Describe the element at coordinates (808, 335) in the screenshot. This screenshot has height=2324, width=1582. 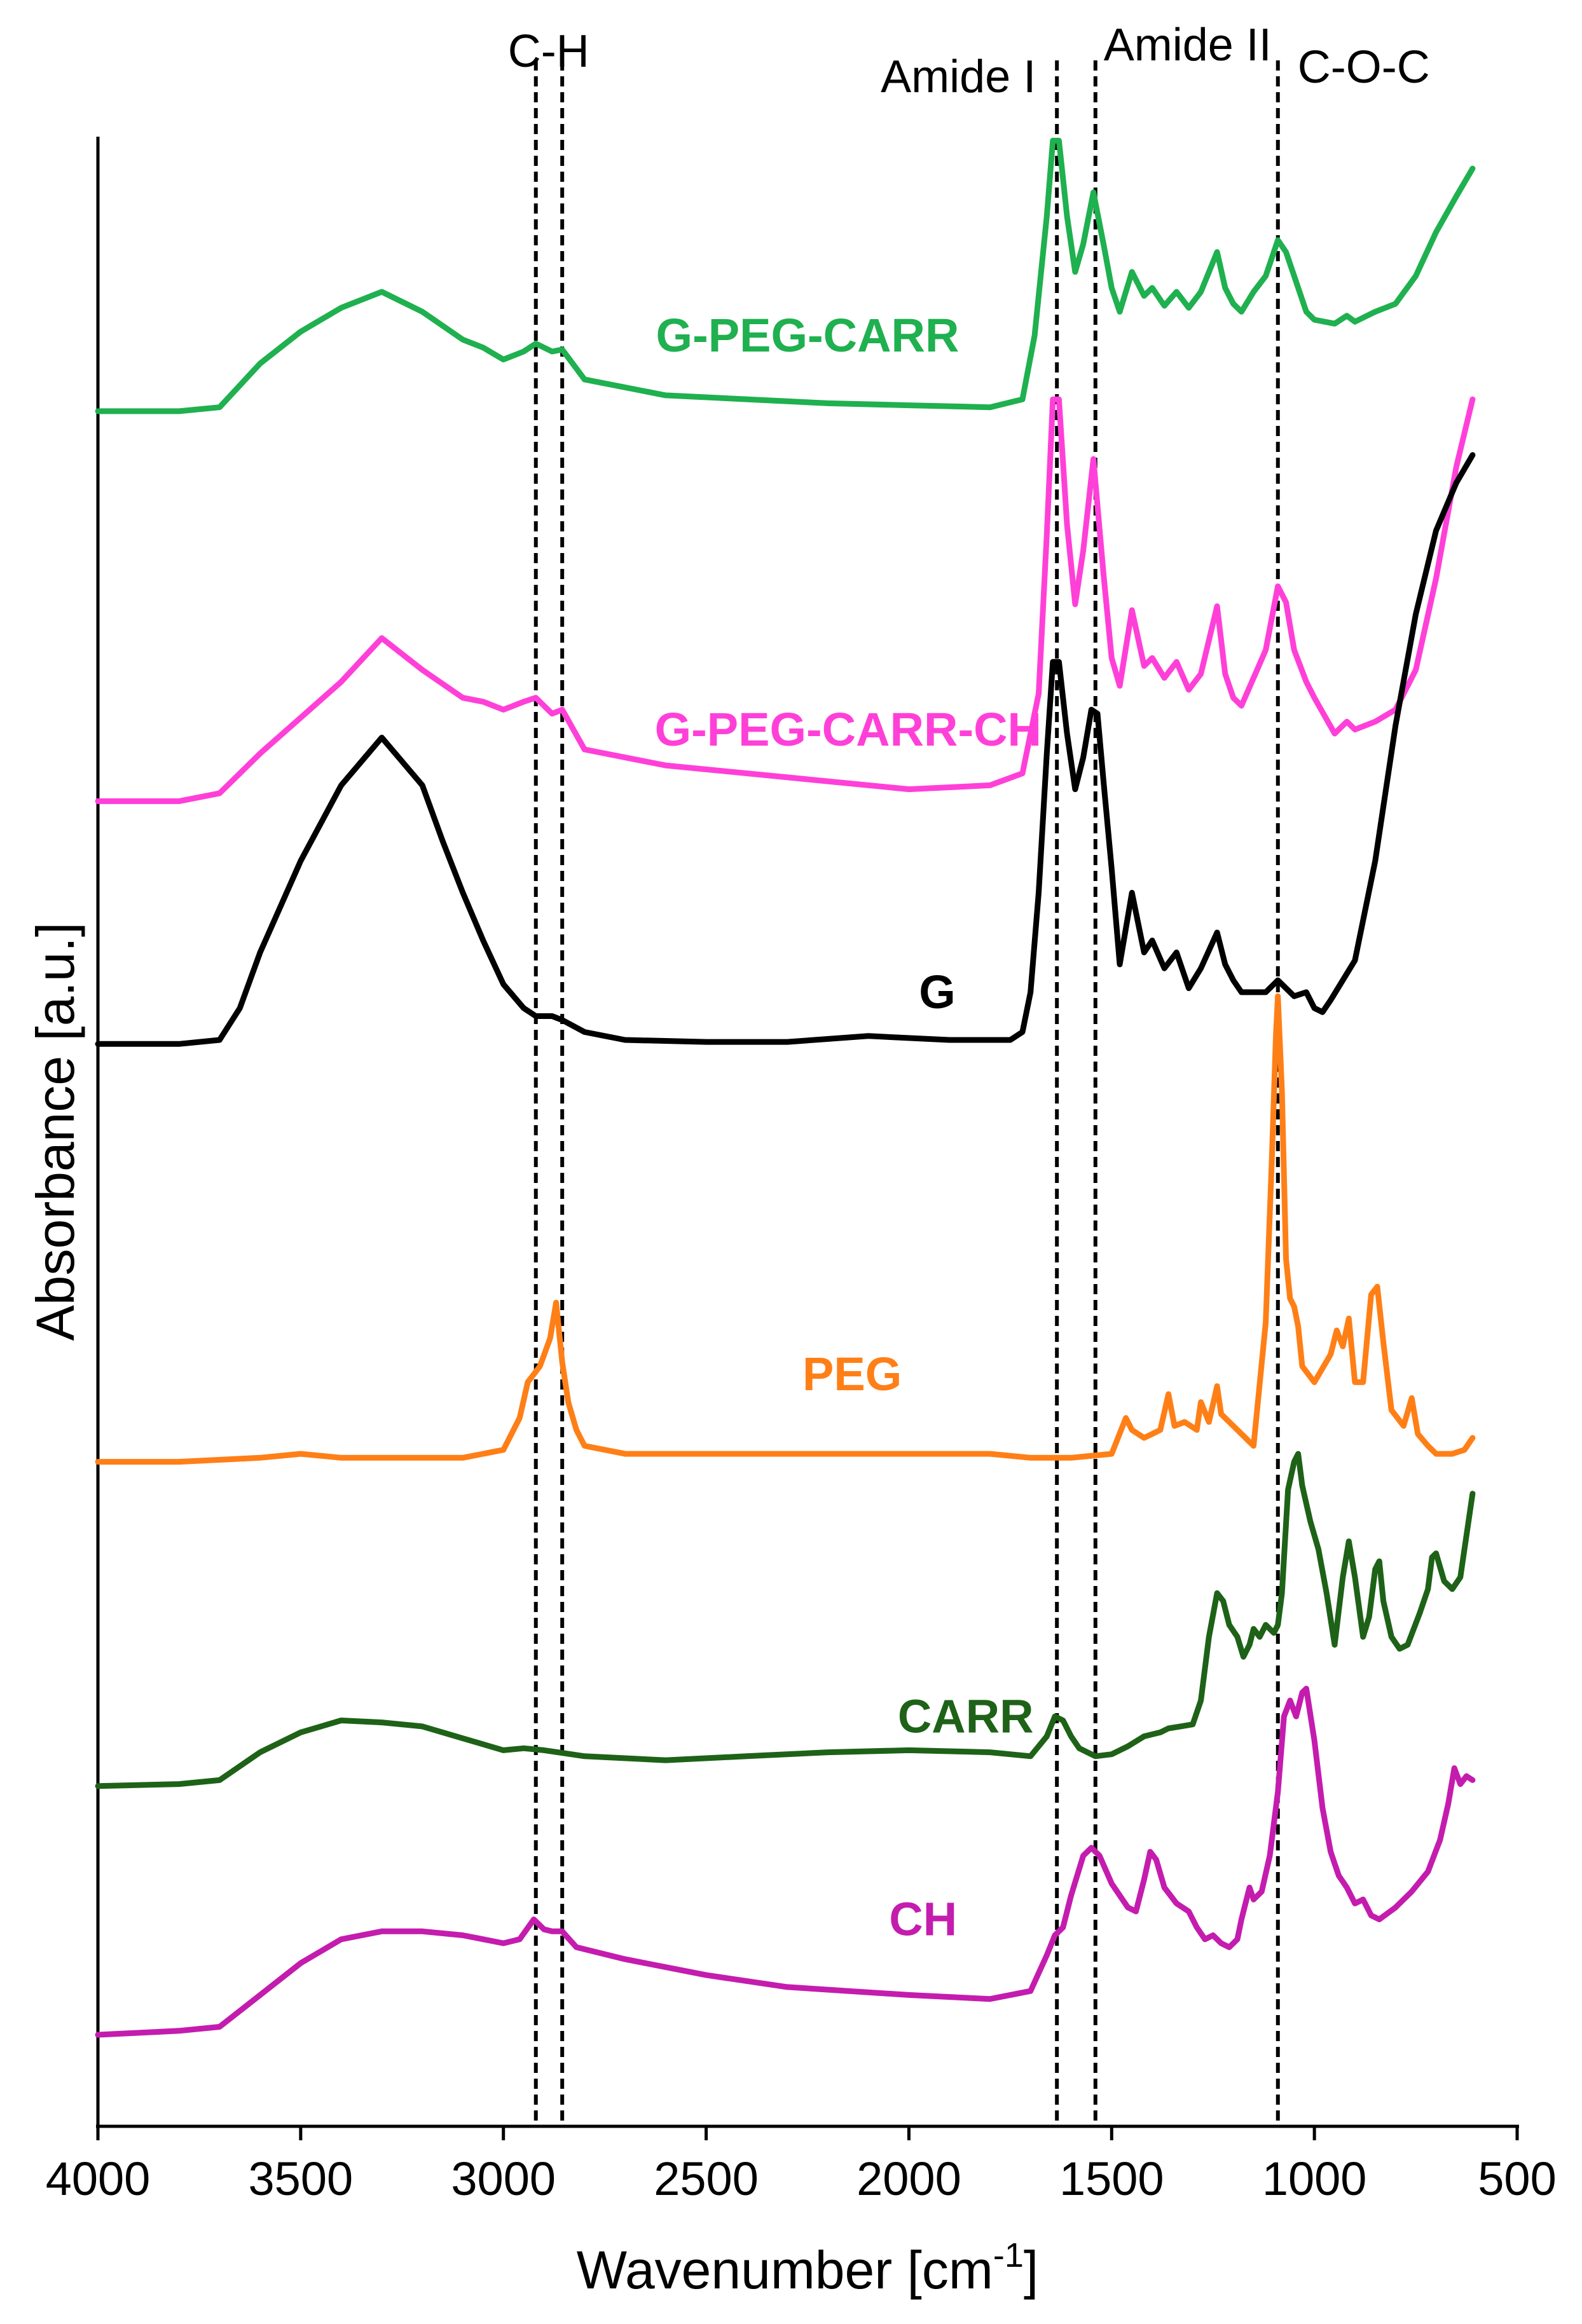
I see `series-label: G-PEG-CARR` at that location.